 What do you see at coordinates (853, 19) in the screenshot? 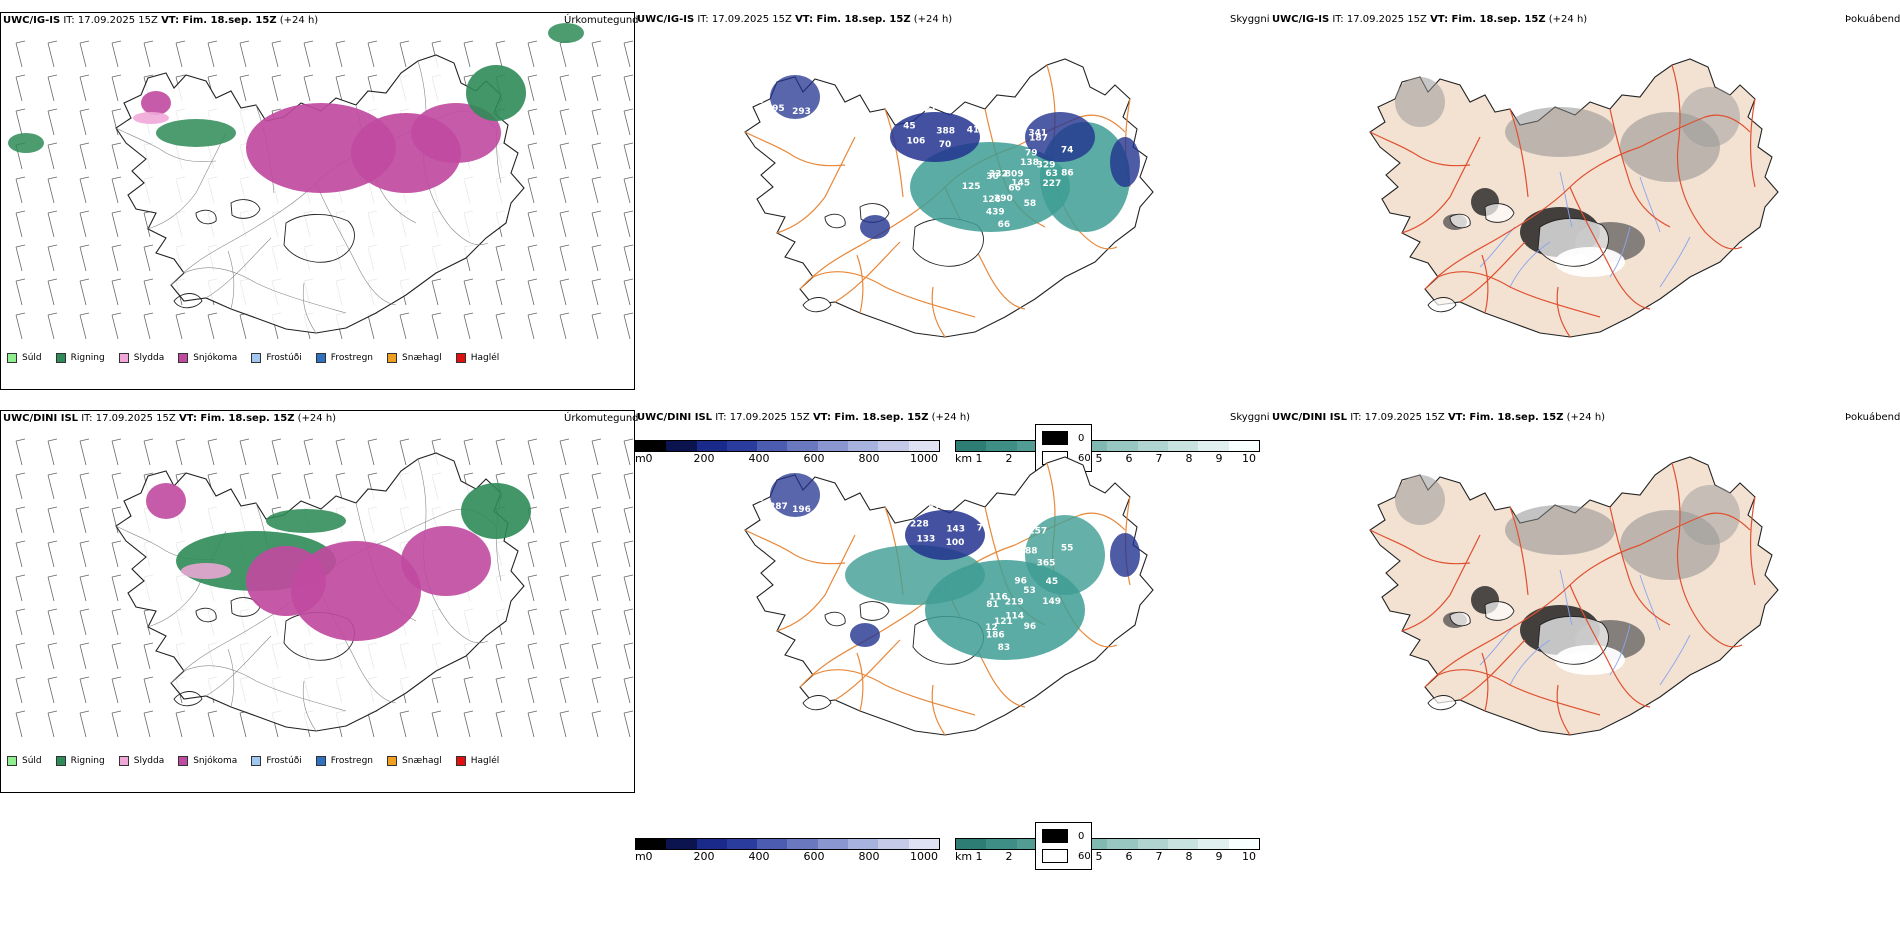
I see `valid-time: VT: Fim. 18.sep. 15Z` at bounding box center [853, 19].